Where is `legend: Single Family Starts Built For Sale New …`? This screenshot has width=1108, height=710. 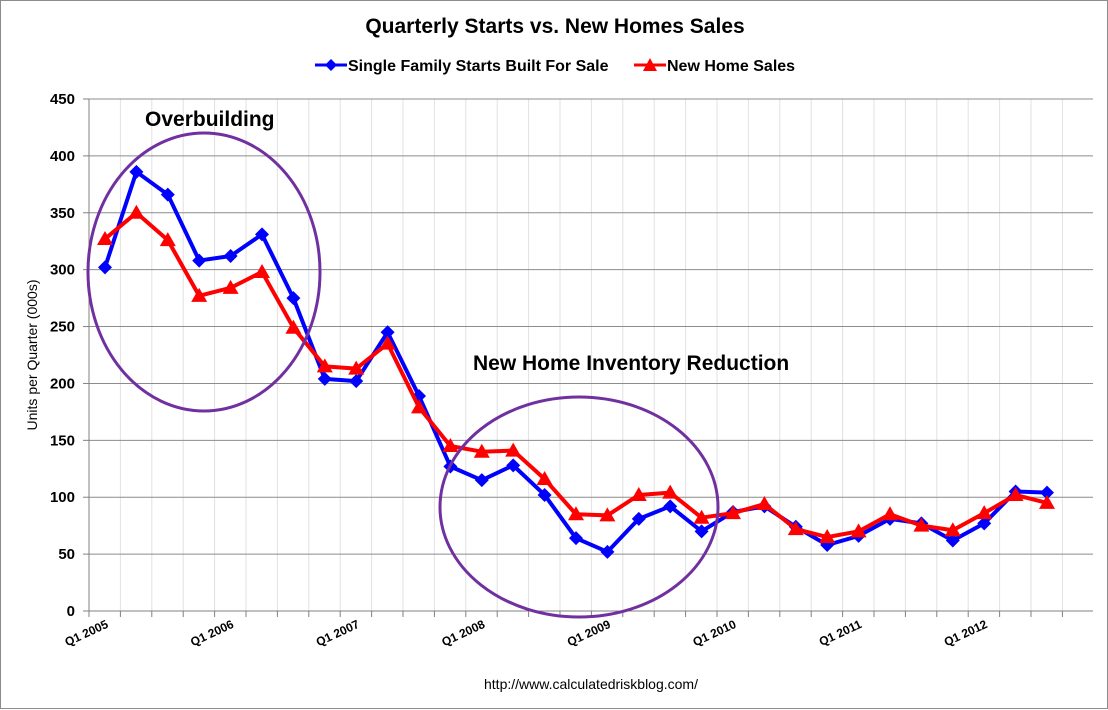 legend: Single Family Starts Built For Sale New … is located at coordinates (555, 66).